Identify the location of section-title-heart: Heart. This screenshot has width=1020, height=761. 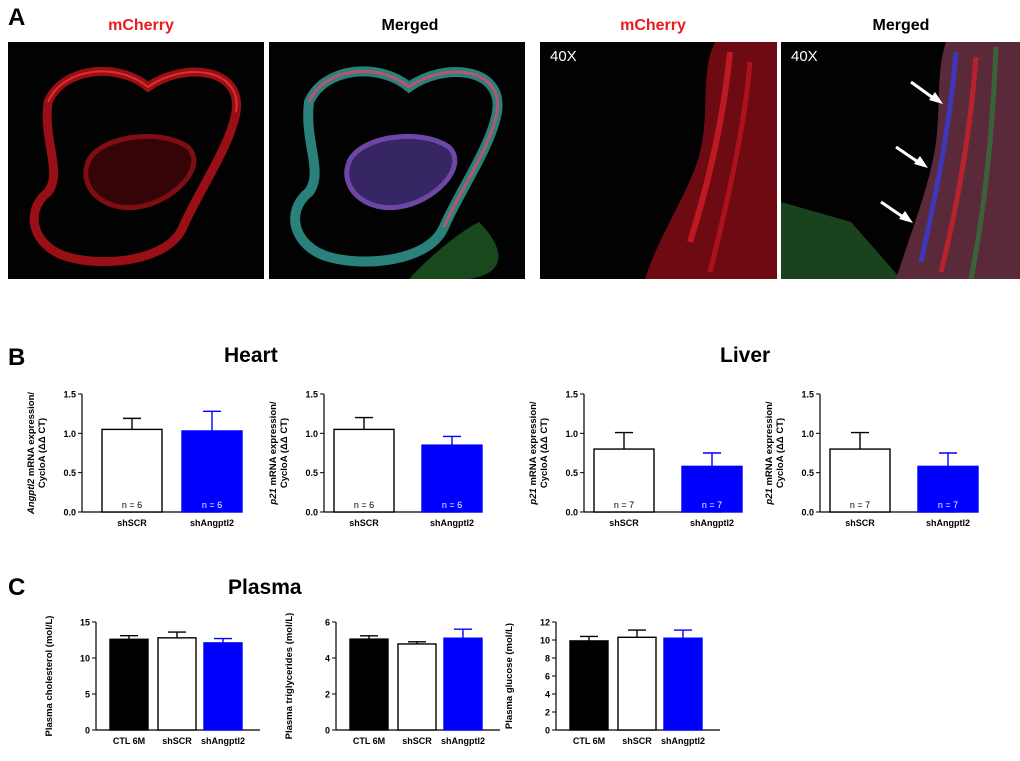
(251, 355).